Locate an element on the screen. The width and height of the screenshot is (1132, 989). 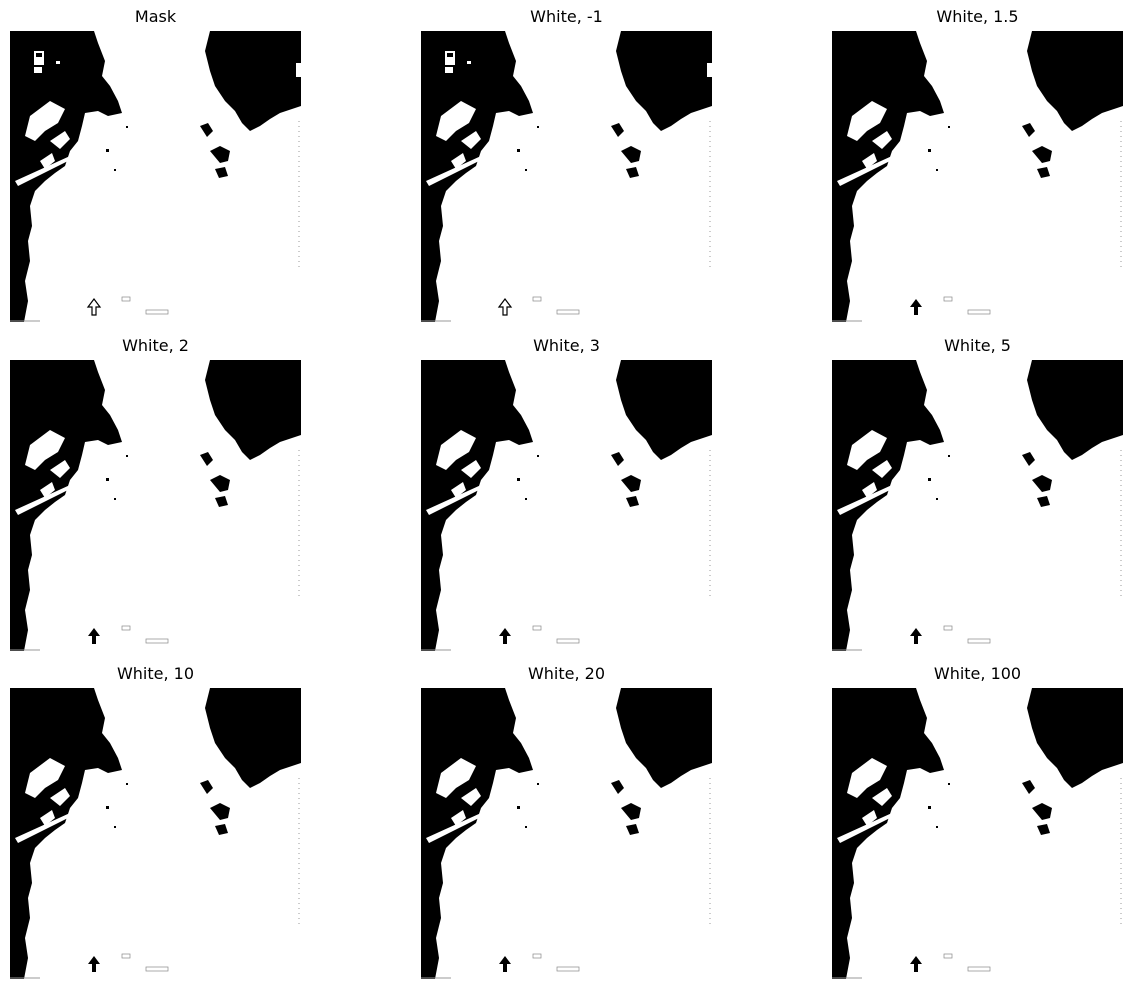
map-panel: White, -1 is located at coordinates (566, 164).